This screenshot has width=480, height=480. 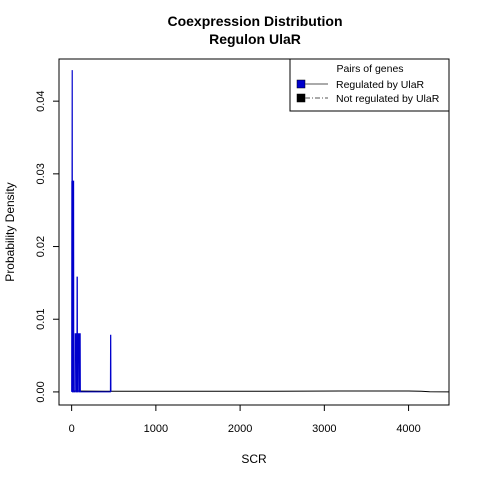 I want to click on y-tick-label: 0.00, so click(x=41, y=391).